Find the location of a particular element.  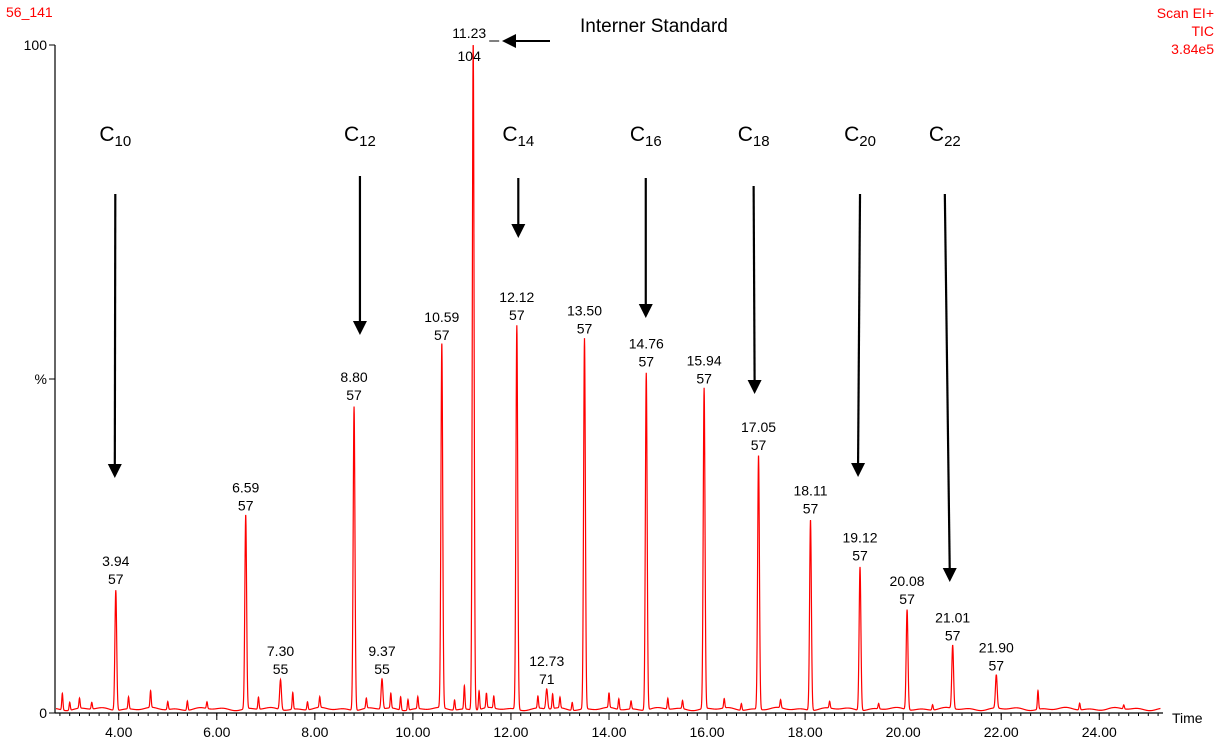

carbon-marker-12: C12 is located at coordinates (360, 229).